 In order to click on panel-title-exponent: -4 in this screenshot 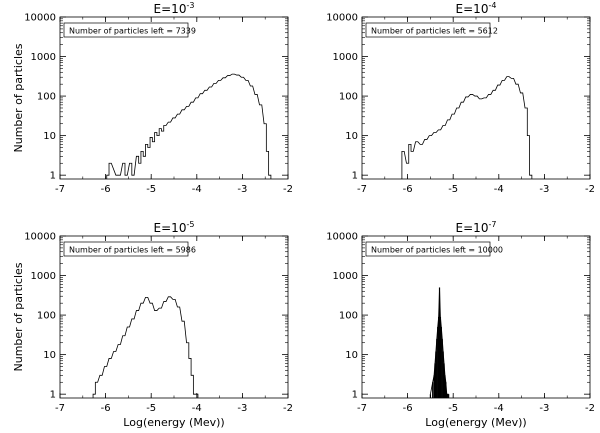, I will do `click(492, 5)`.